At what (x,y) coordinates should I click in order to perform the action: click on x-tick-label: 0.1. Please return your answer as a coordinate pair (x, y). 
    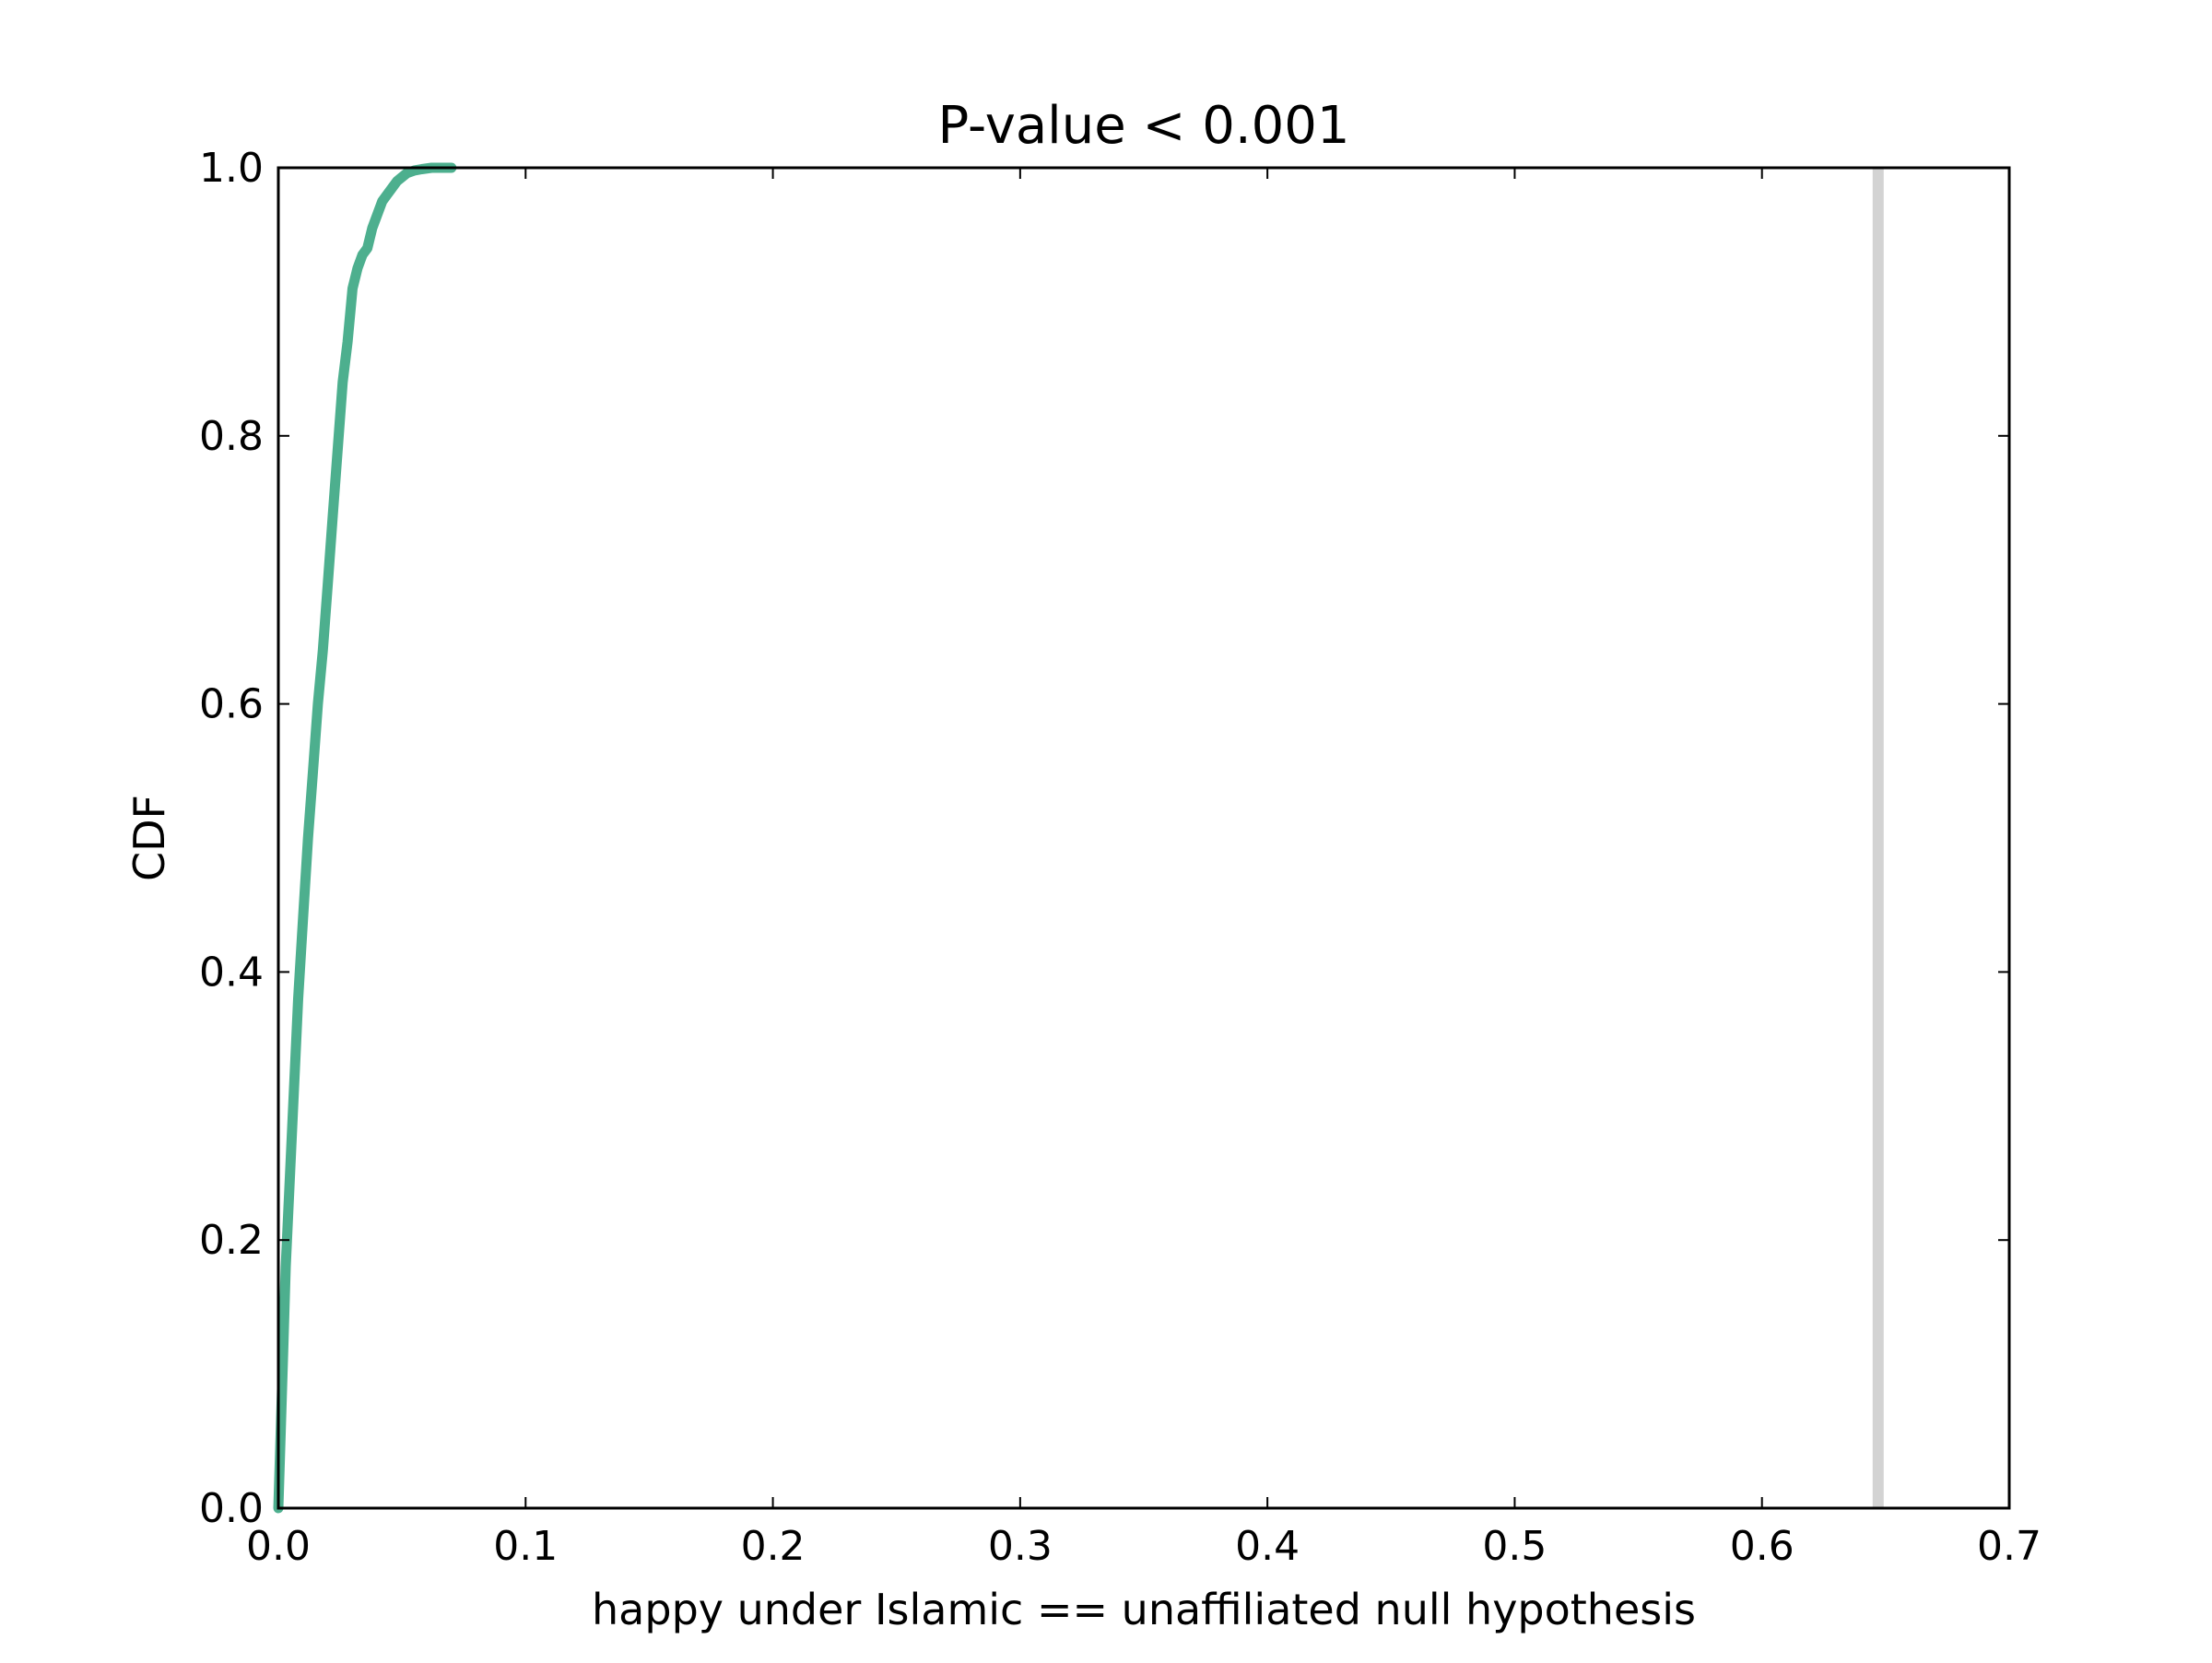
    Looking at the image, I should click on (525, 1546).